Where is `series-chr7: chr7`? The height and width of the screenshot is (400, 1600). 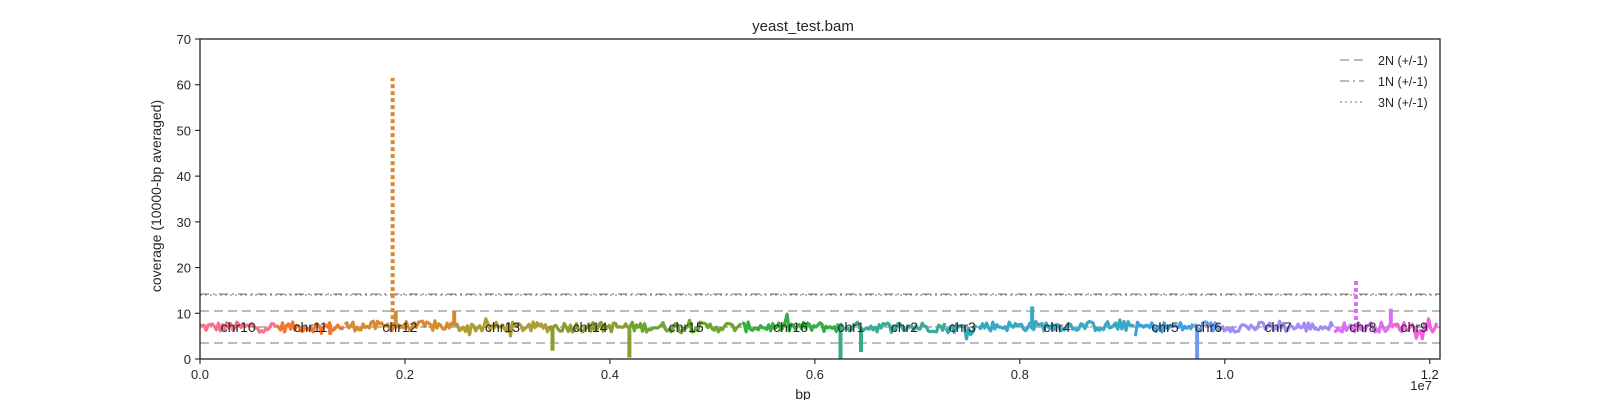 series-chr7: chr7 is located at coordinates (1277, 327).